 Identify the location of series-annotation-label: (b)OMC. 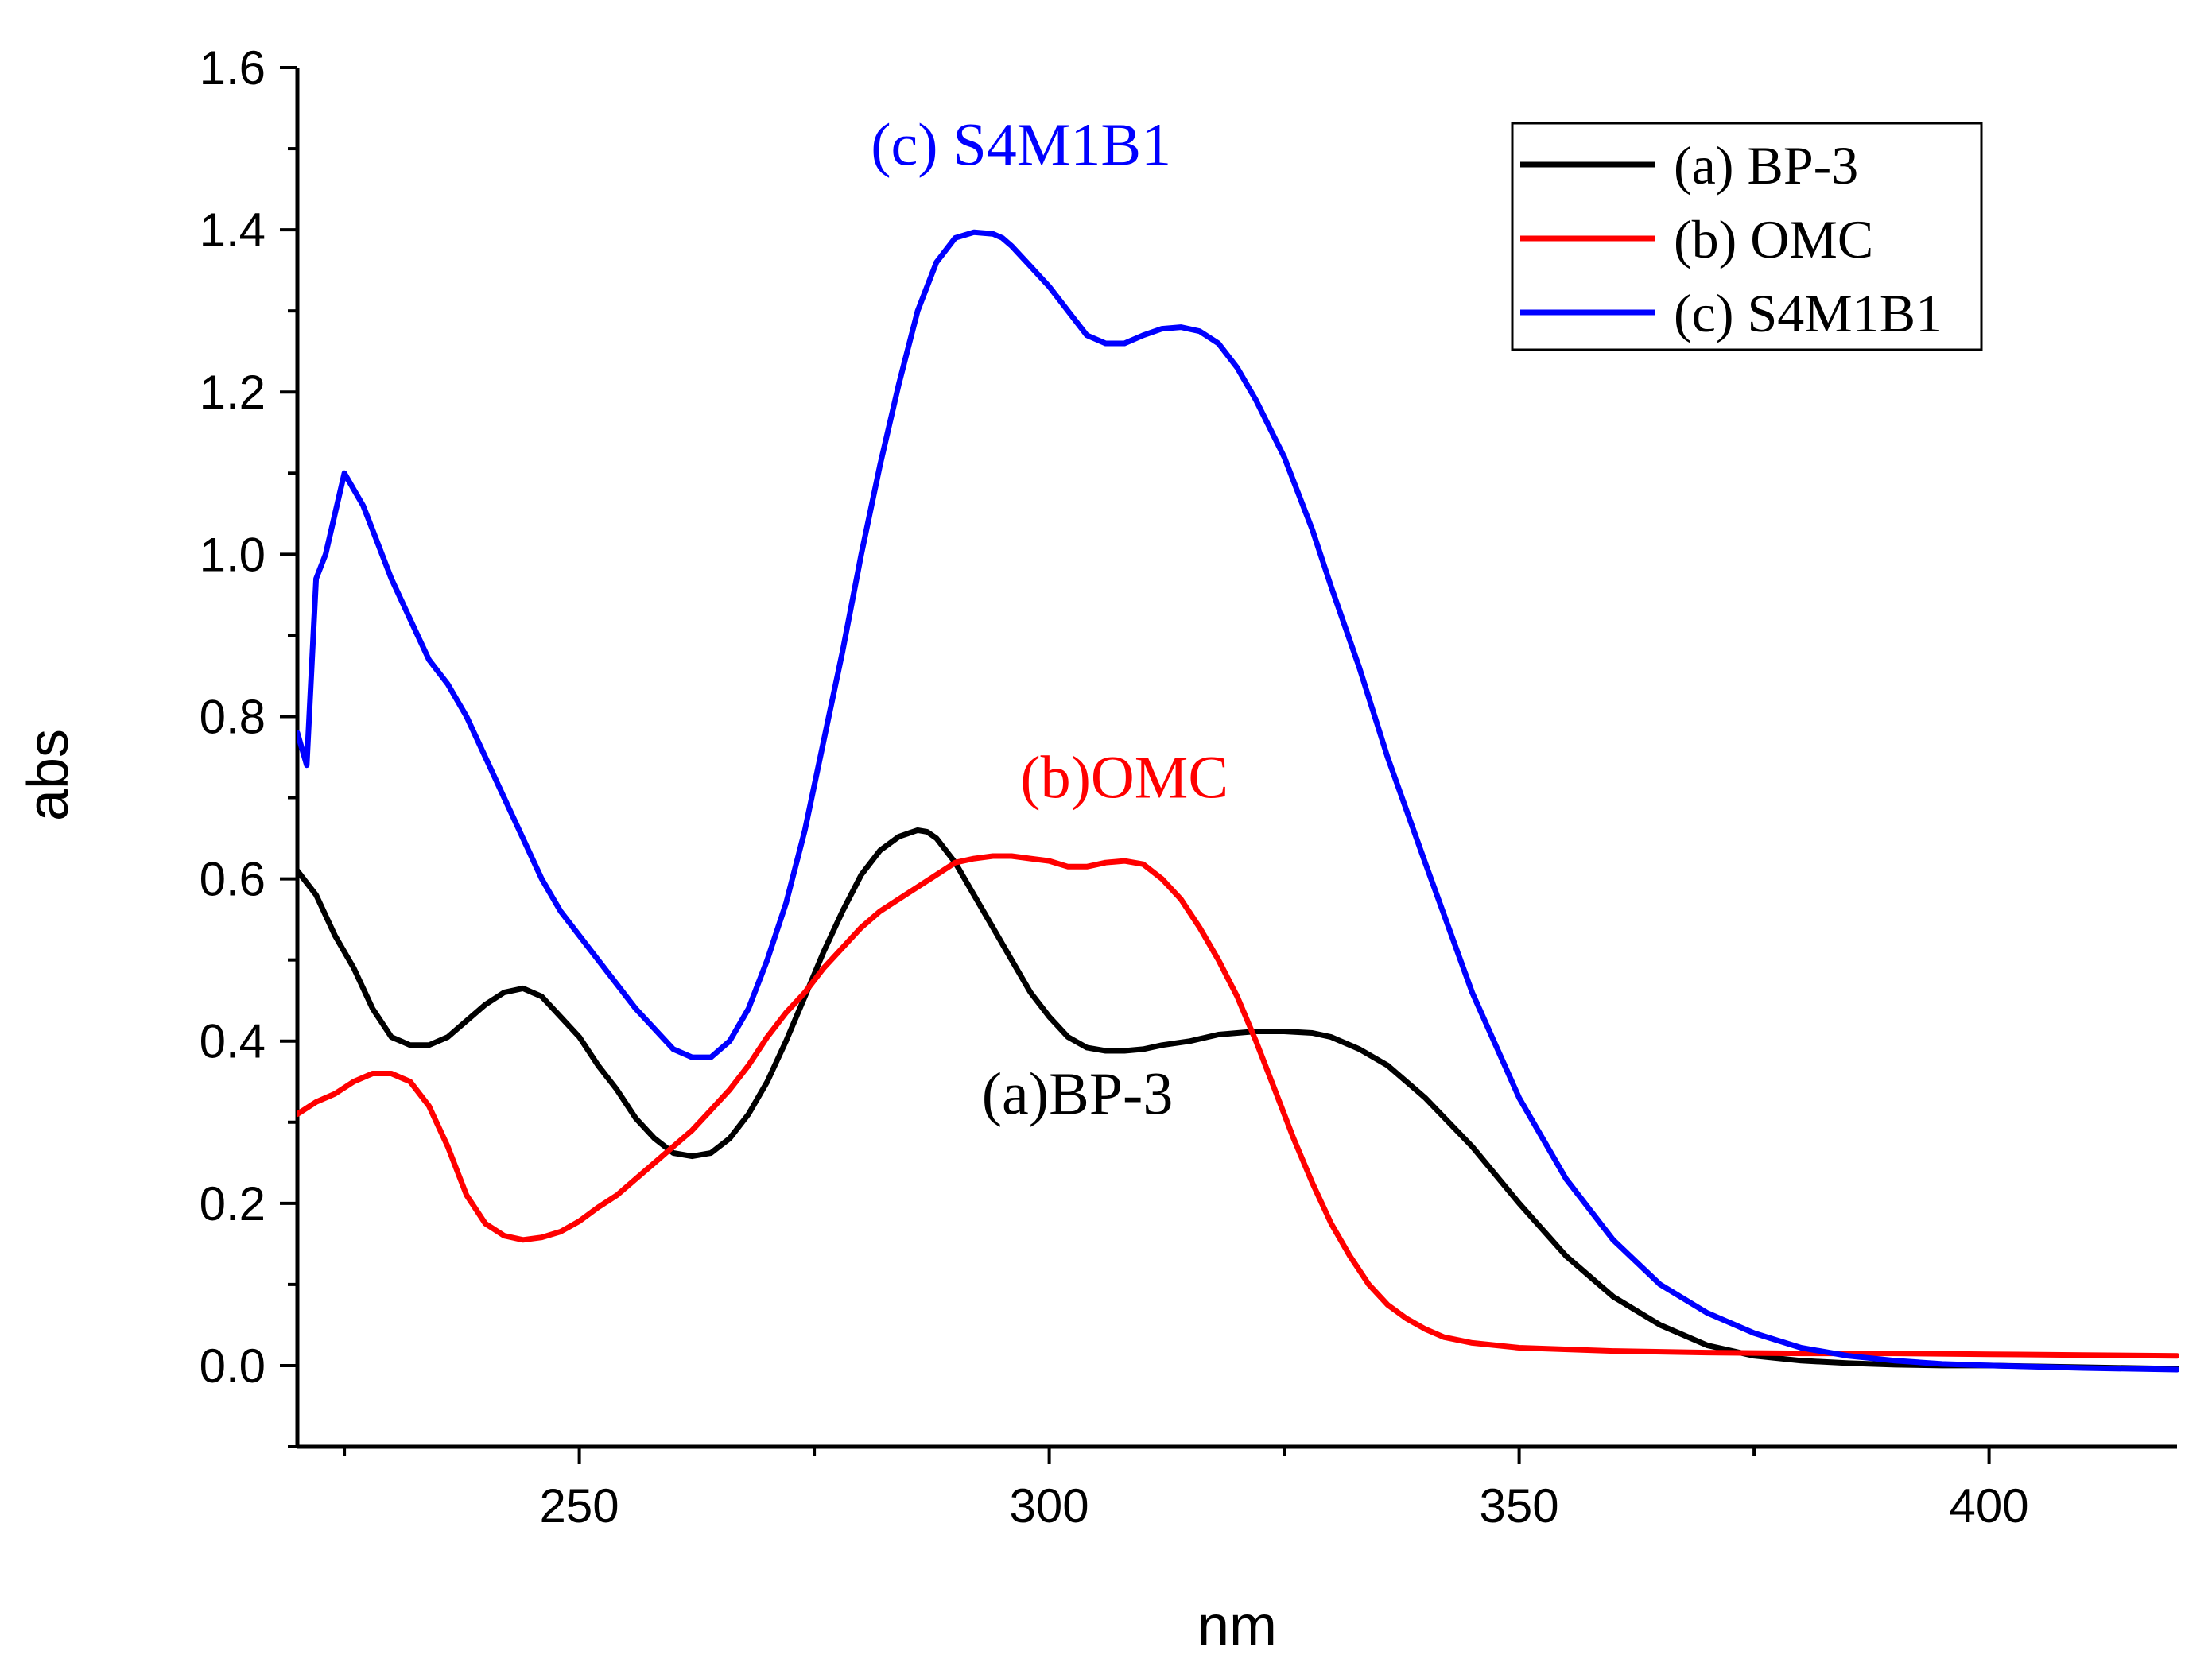
(1124, 778).